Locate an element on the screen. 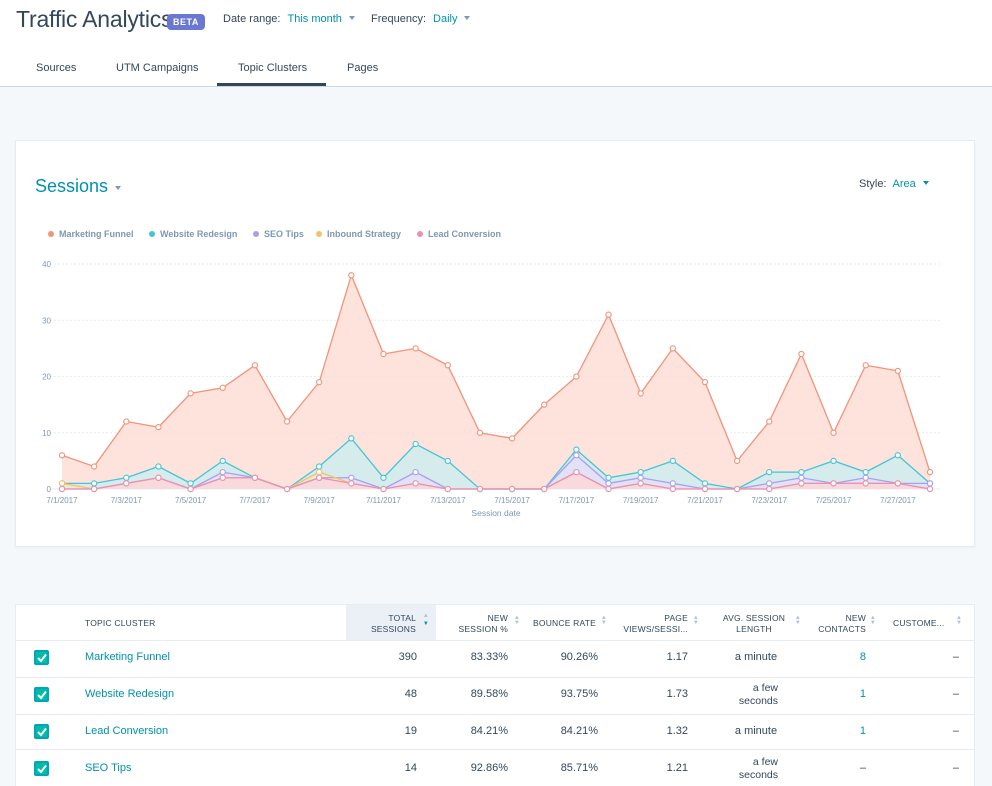 Image resolution: width=992 pixels, height=786 pixels. row-page-views: 1.17 is located at coordinates (677, 657).